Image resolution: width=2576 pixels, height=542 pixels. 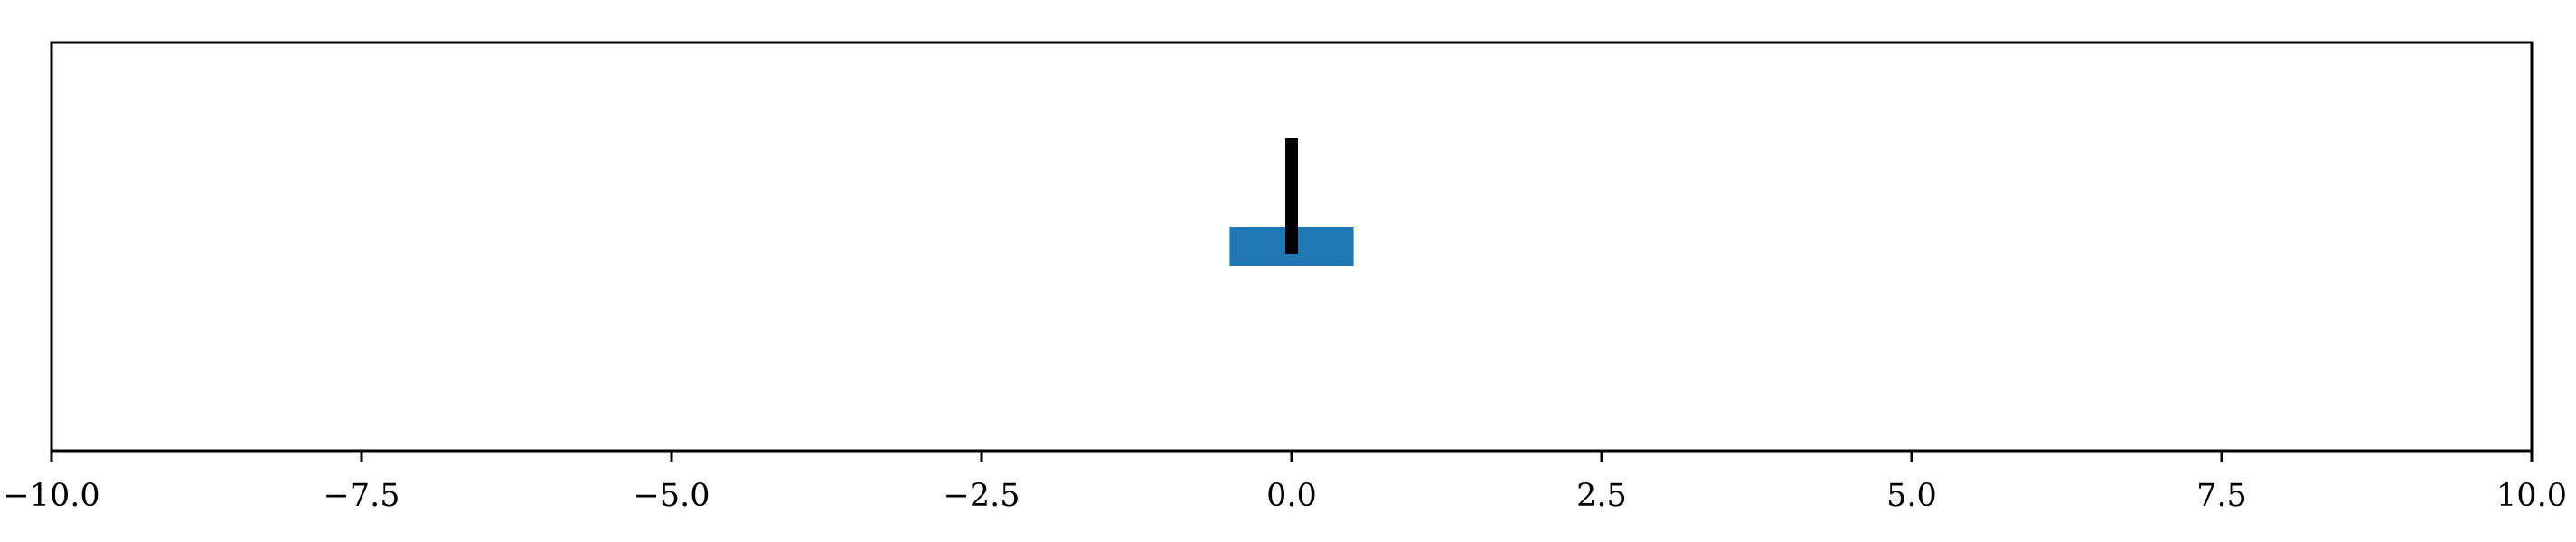 I want to click on x-tick-label: 2.5, so click(x=1602, y=496).